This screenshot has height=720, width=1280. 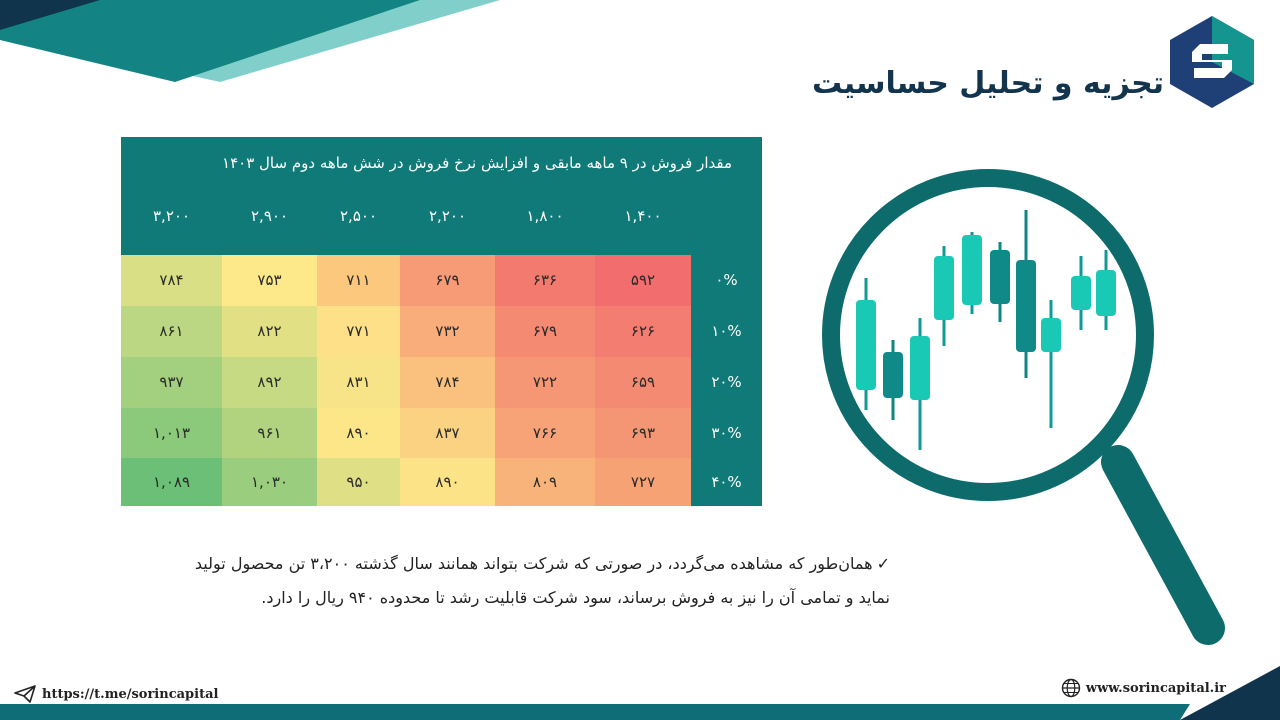 I want to click on table-cell: ۷۳۲, so click(x=447, y=331).